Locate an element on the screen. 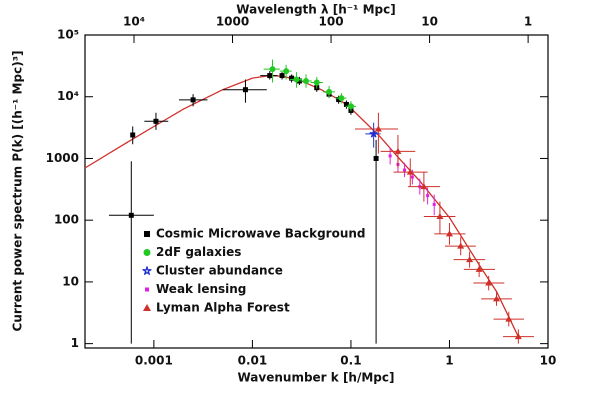 The width and height of the screenshot is (600, 404). y-tick-label: 1000 is located at coordinates (62, 158).